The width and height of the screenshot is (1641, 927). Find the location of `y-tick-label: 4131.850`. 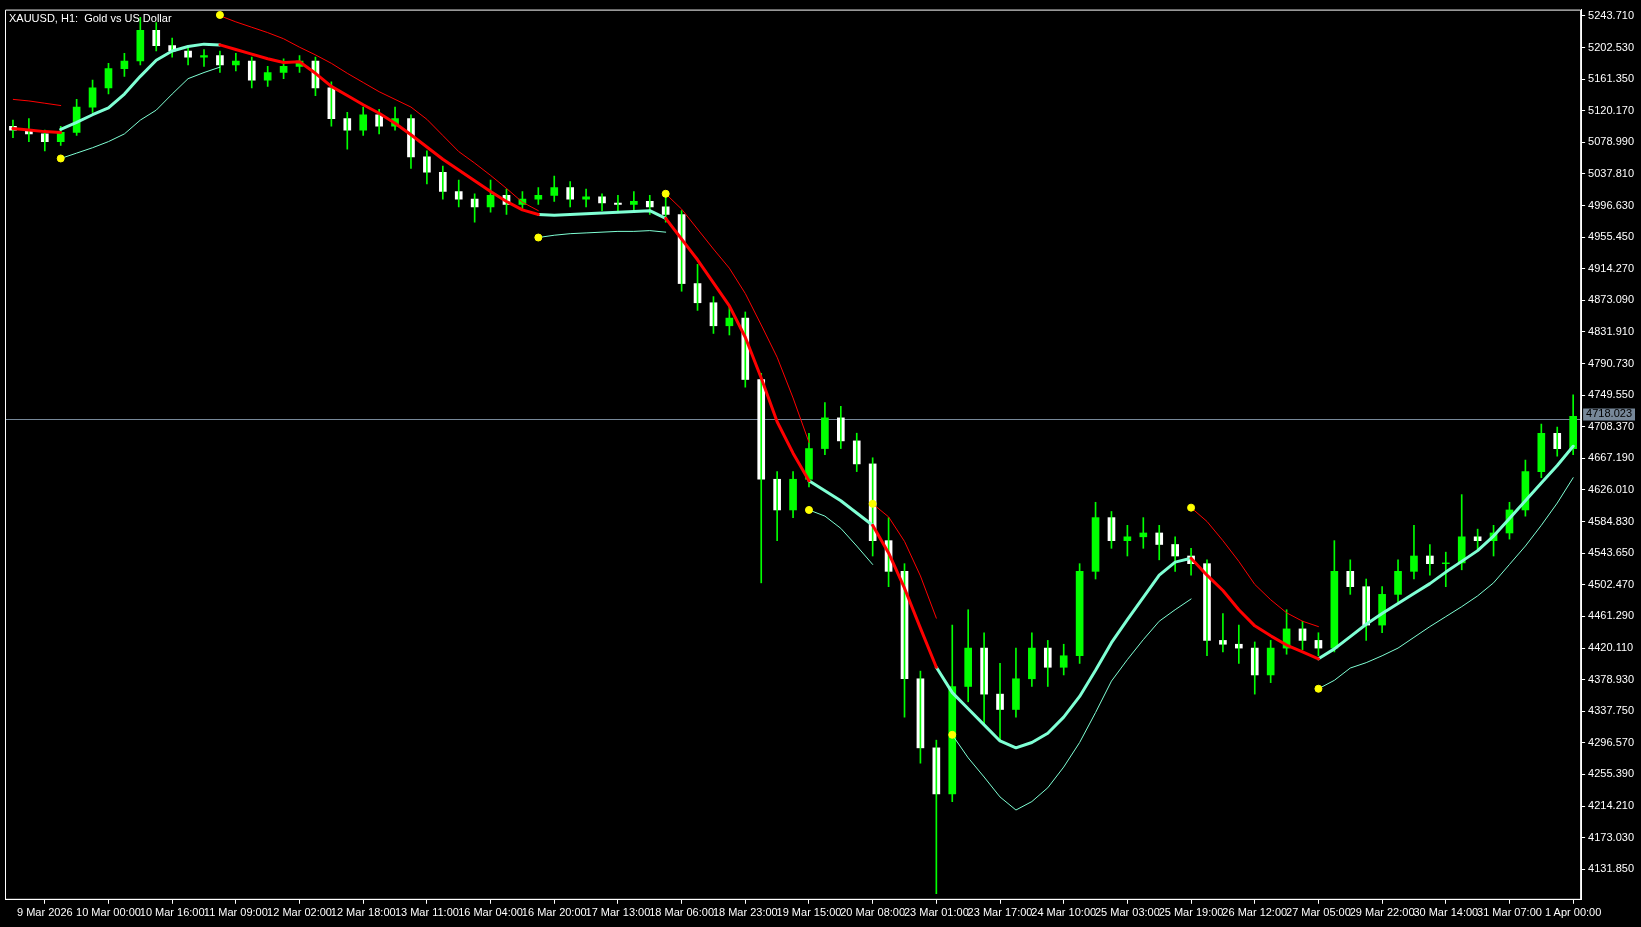

y-tick-label: 4131.850 is located at coordinates (1611, 868).